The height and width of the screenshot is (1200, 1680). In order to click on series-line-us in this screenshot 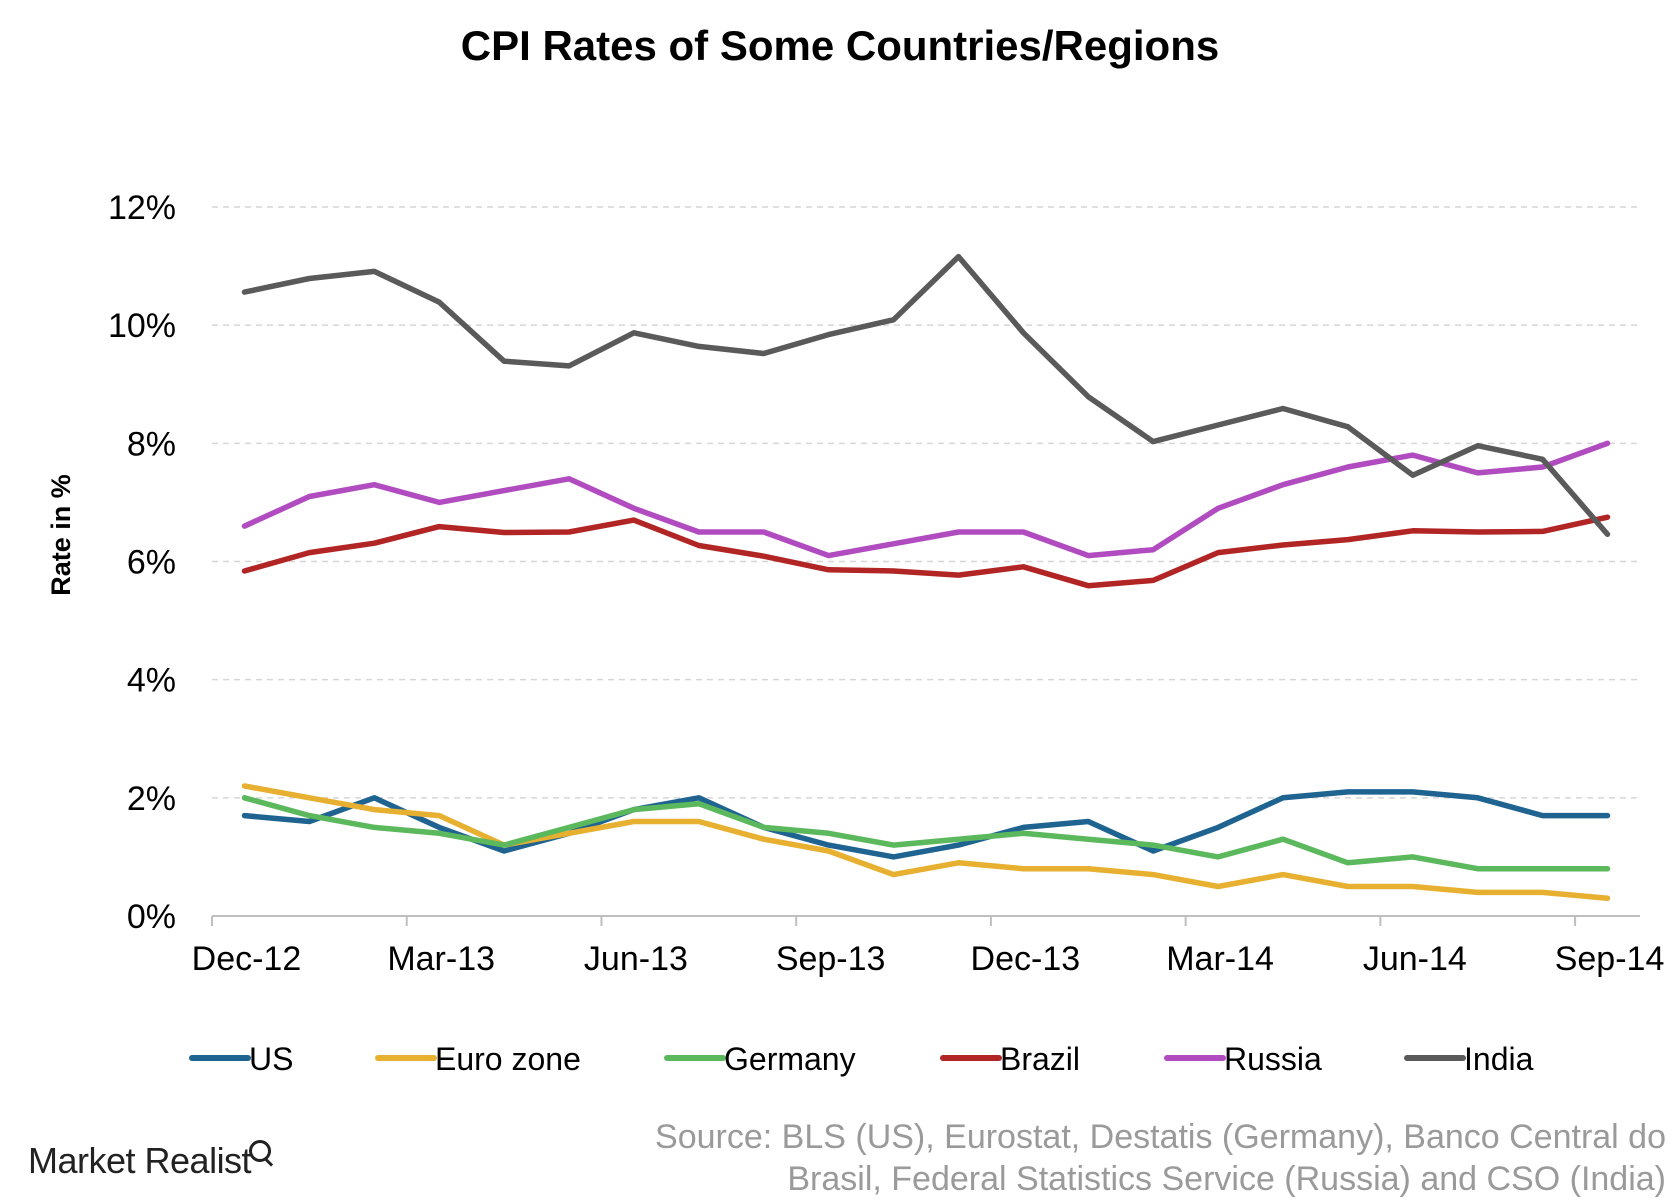, I will do `click(926, 824)`.